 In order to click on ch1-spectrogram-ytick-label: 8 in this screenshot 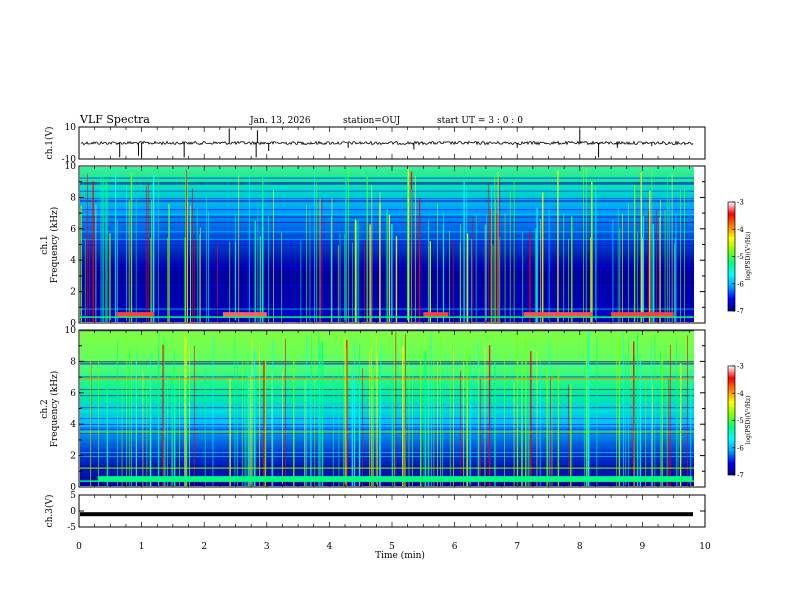, I will do `click(73, 198)`.